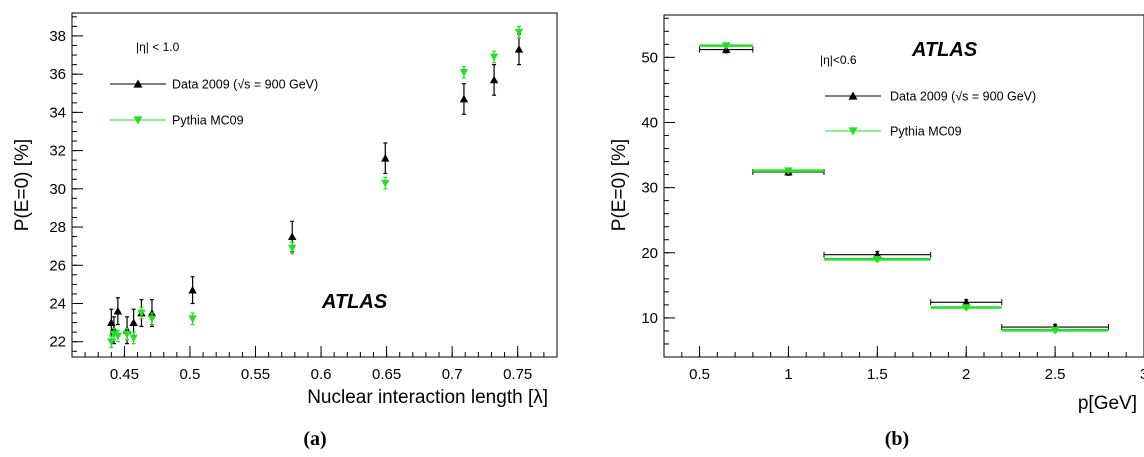 Image resolution: width=1144 pixels, height=457 pixels. Describe the element at coordinates (517, 374) in the screenshot. I see `x-tick-label: 0.75` at that location.